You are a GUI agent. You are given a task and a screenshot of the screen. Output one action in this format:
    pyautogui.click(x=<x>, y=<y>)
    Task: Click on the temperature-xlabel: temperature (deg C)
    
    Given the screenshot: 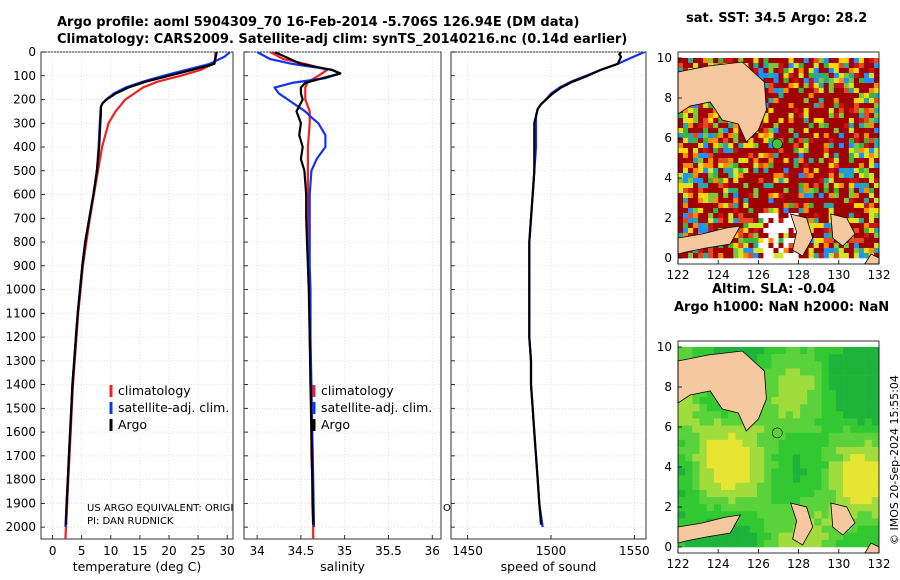 What is the action you would take?
    pyautogui.click(x=137, y=566)
    